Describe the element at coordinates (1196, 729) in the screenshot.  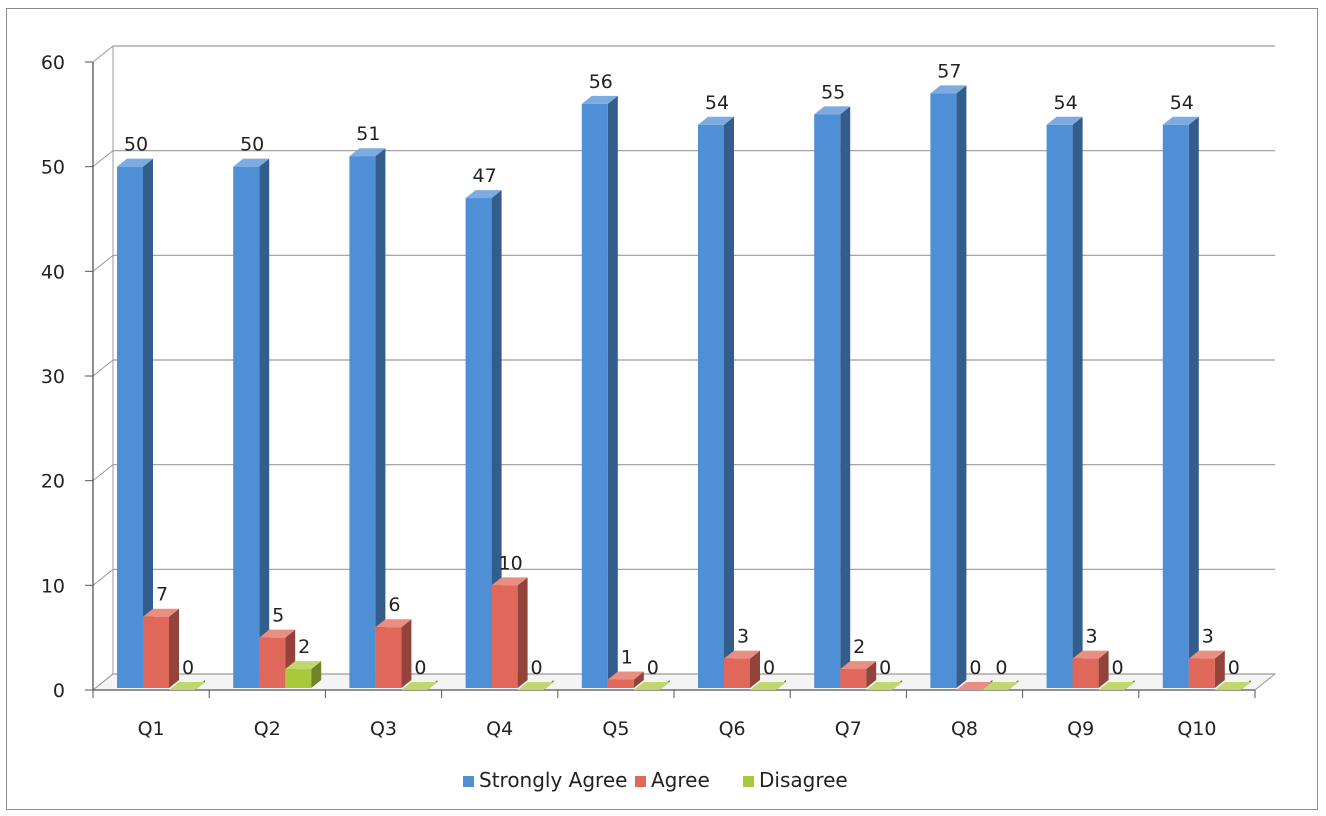
I see `x-tick-label: Q10` at that location.